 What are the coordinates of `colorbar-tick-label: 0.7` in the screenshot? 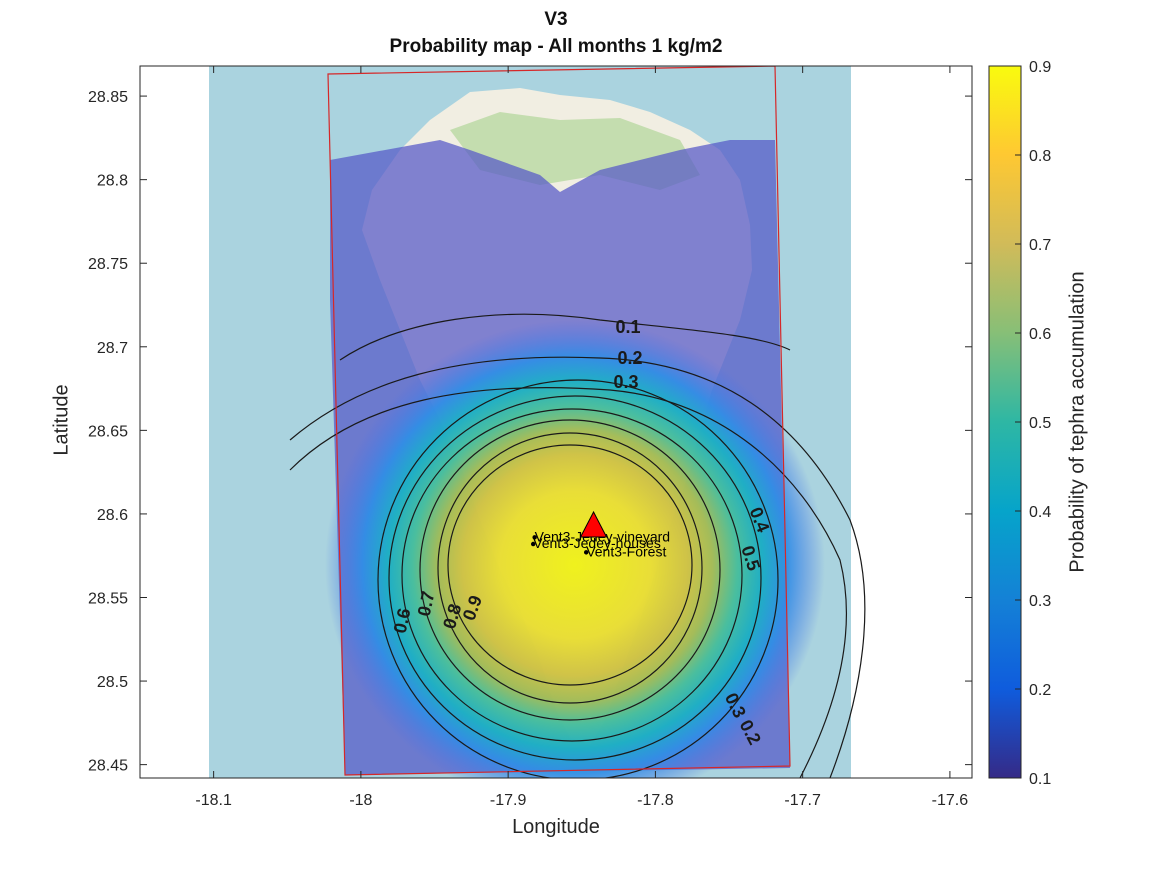 It's located at (1040, 245).